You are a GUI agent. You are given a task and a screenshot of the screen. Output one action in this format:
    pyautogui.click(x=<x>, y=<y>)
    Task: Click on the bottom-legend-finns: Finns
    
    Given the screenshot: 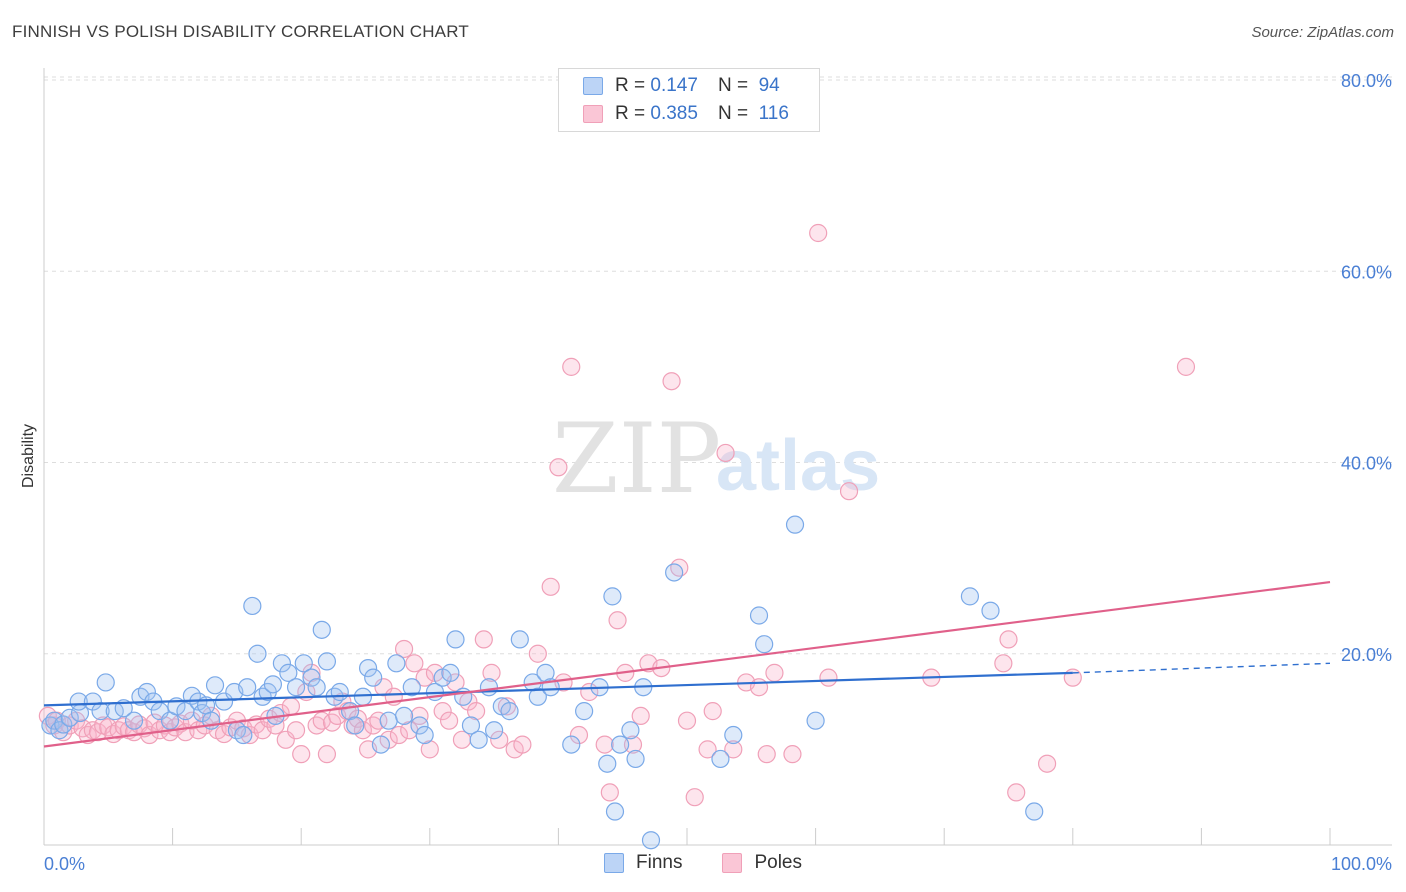 What is the action you would take?
    pyautogui.click(x=643, y=863)
    